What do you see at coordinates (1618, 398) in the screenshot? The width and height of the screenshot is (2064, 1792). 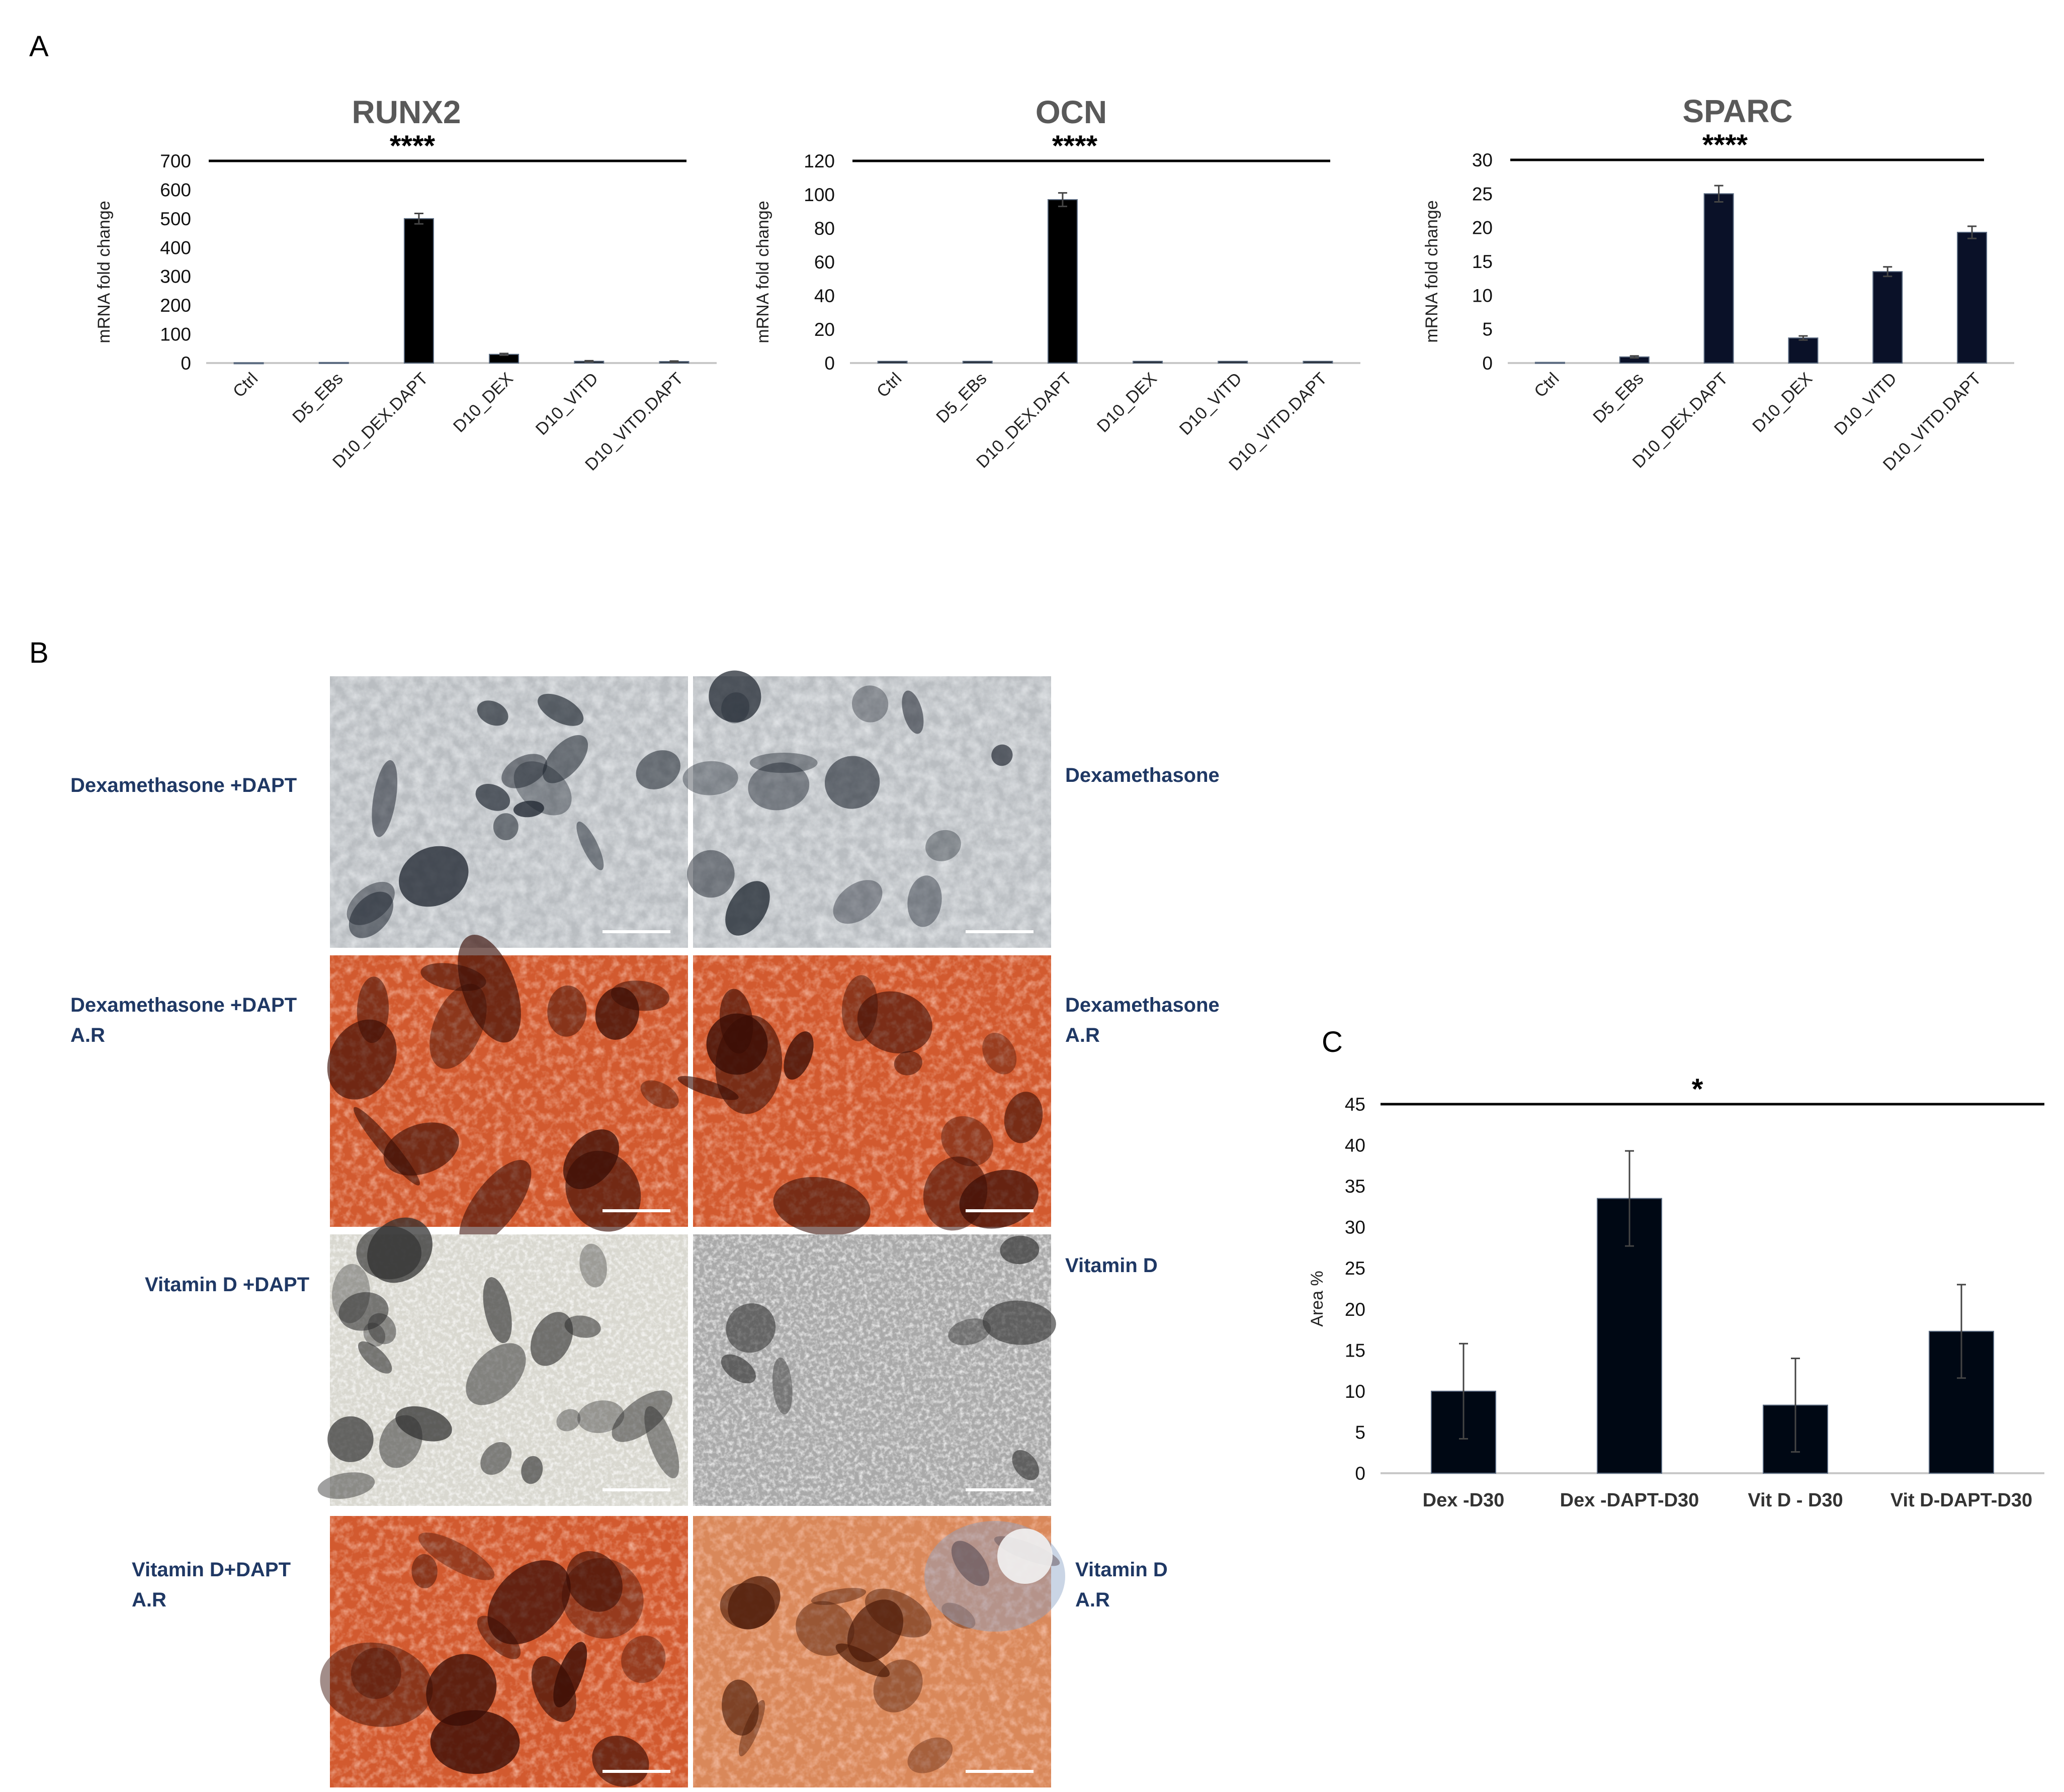 I see `sparc-category-label: D5_EBs` at bounding box center [1618, 398].